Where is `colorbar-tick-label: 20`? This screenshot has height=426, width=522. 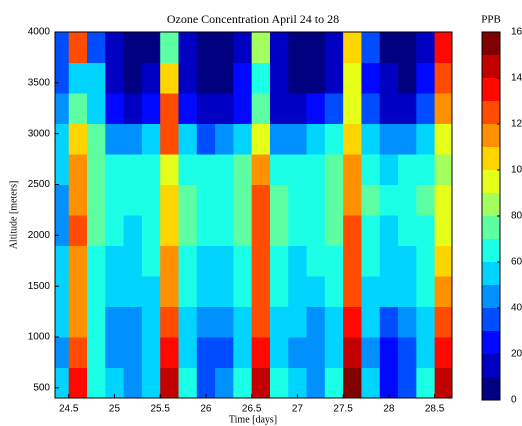
colorbar-tick-label: 20 is located at coordinates (516, 354).